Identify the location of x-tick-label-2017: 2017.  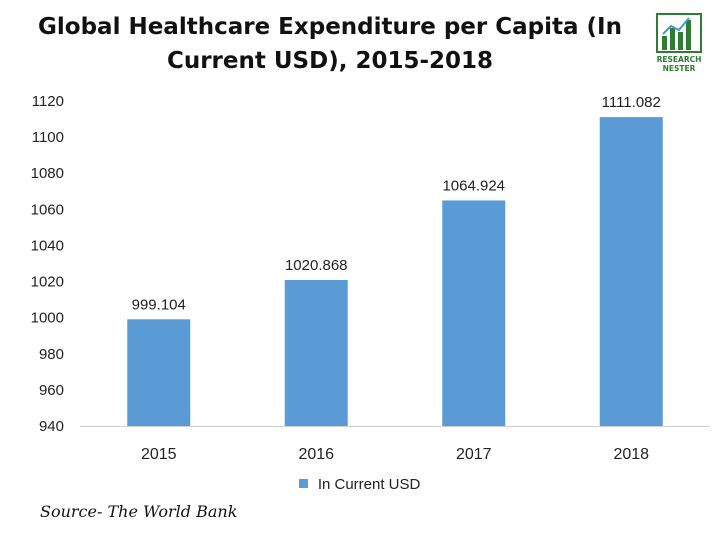
(474, 454).